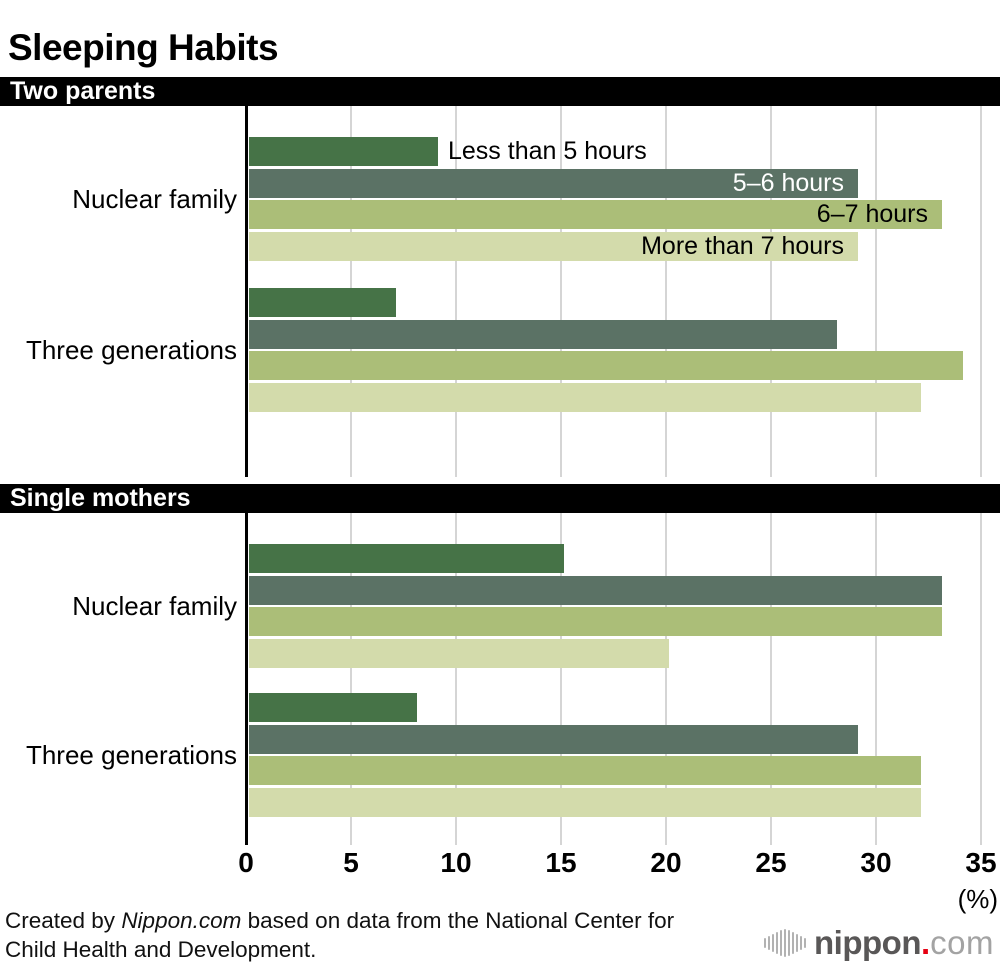  What do you see at coordinates (742, 245) in the screenshot?
I see `series-label-more-than-7-hours: More than 7 hours` at bounding box center [742, 245].